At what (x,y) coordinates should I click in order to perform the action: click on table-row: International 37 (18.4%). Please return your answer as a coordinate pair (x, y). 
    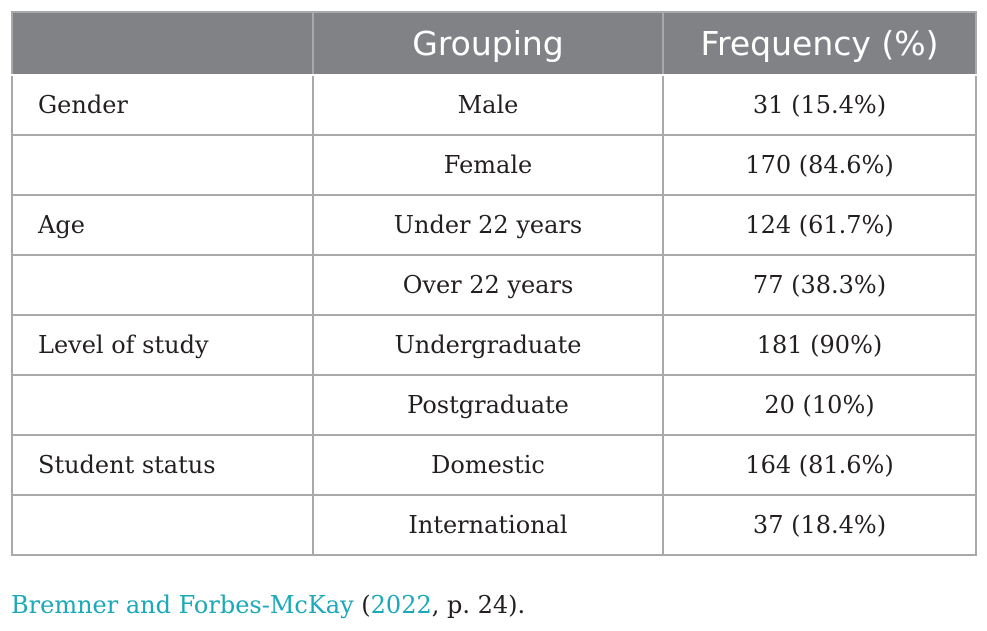
    Looking at the image, I should click on (494, 525).